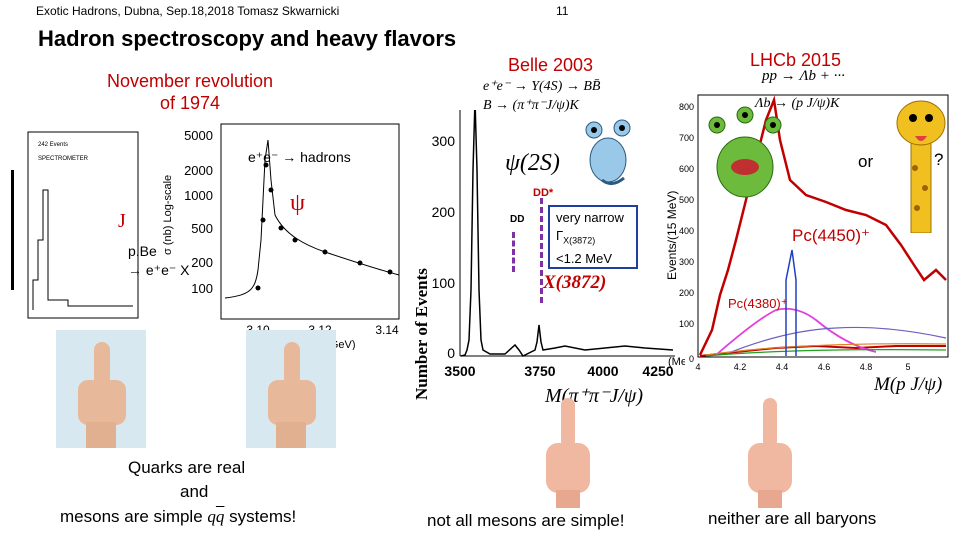 The height and width of the screenshot is (540, 960). Describe the element at coordinates (122, 221) in the screenshot. I see `j-label: J` at that location.